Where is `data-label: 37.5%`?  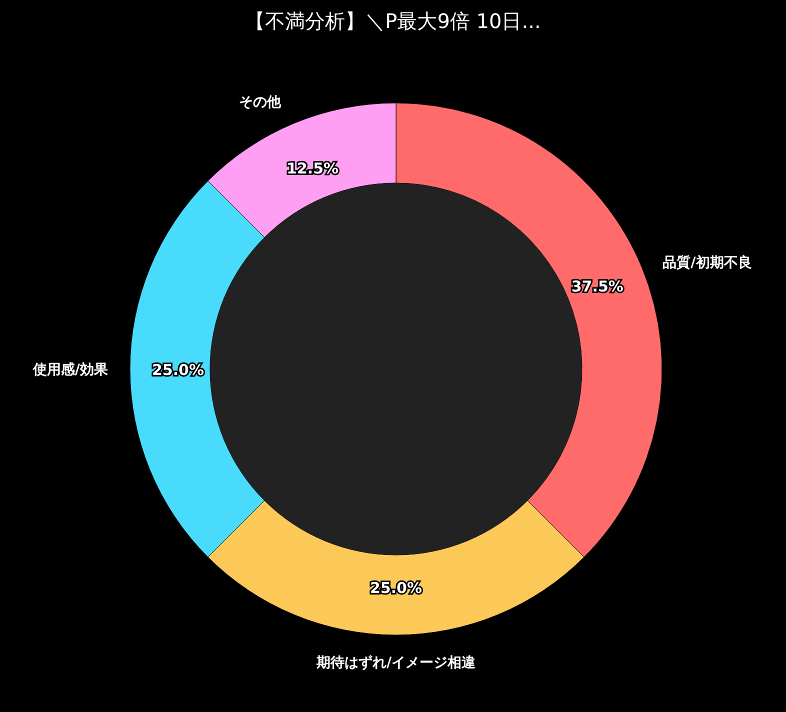
data-label: 37.5% is located at coordinates (597, 287).